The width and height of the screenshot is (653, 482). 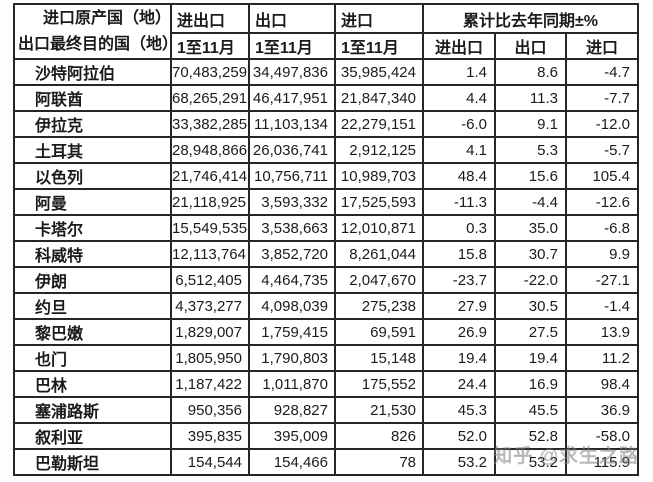 I want to click on country-name-cell: 塞浦路斯, so click(x=92, y=410).